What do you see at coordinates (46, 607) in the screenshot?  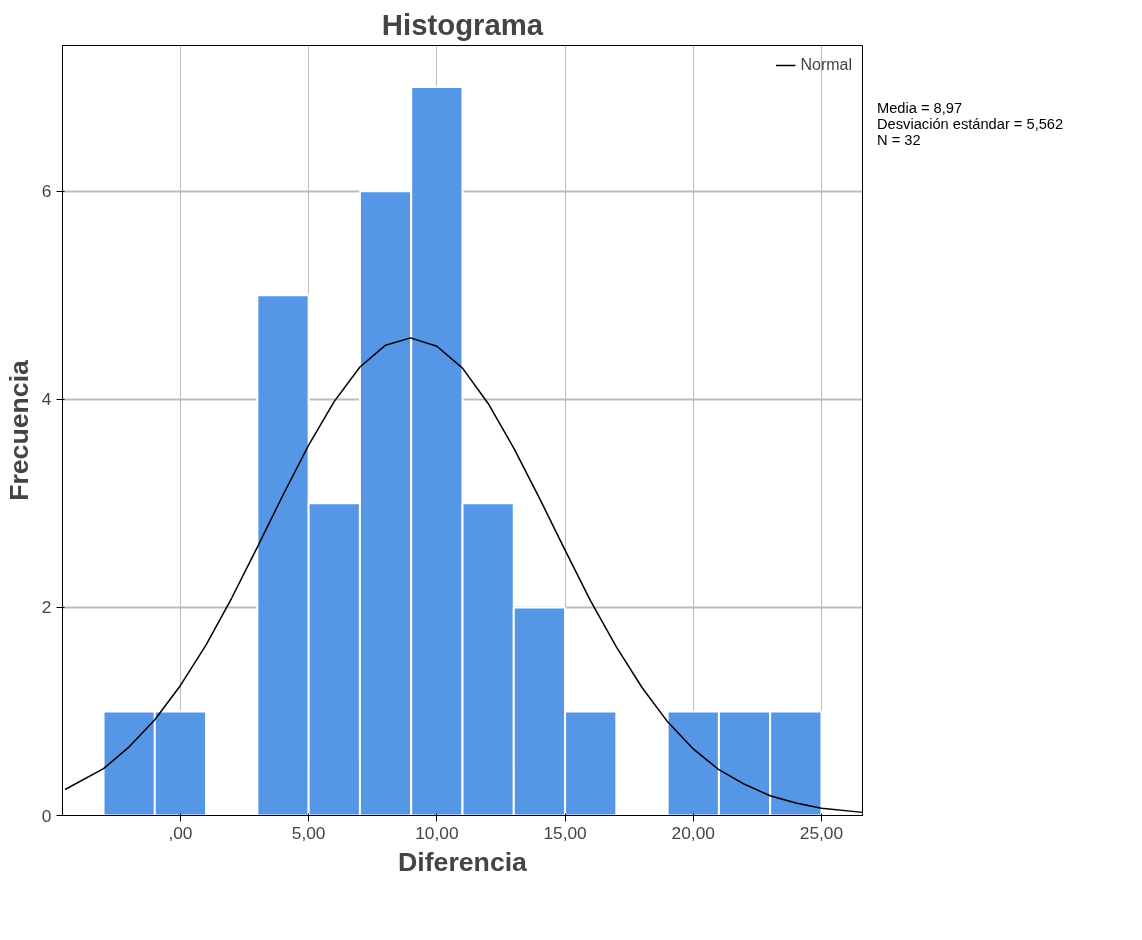 I see `y-tick-label: 2` at bounding box center [46, 607].